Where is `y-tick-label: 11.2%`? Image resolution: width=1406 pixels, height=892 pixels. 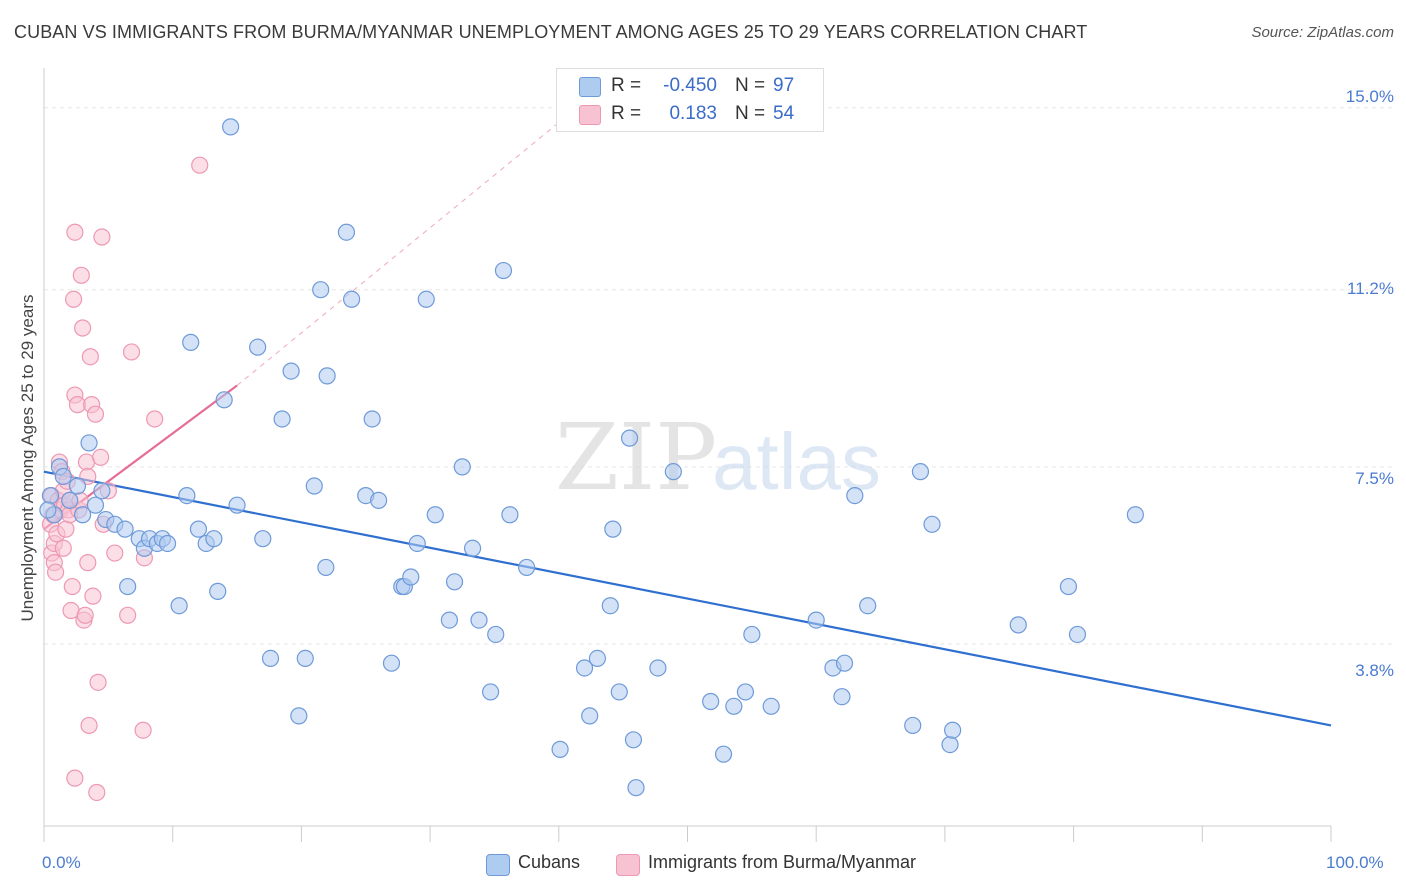 y-tick-label: 11.2% is located at coordinates (1370, 288).